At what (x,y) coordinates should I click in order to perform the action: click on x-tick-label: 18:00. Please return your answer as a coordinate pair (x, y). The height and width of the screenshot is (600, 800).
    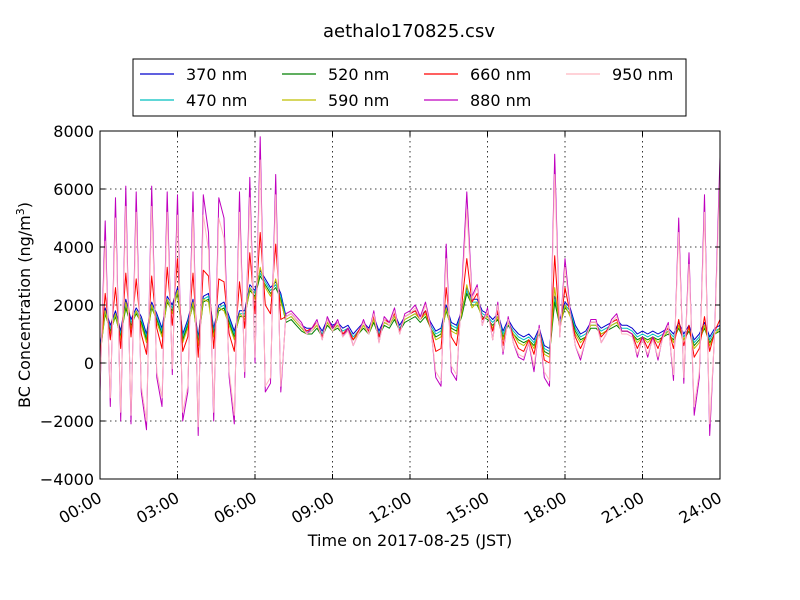
    Looking at the image, I should click on (545, 508).